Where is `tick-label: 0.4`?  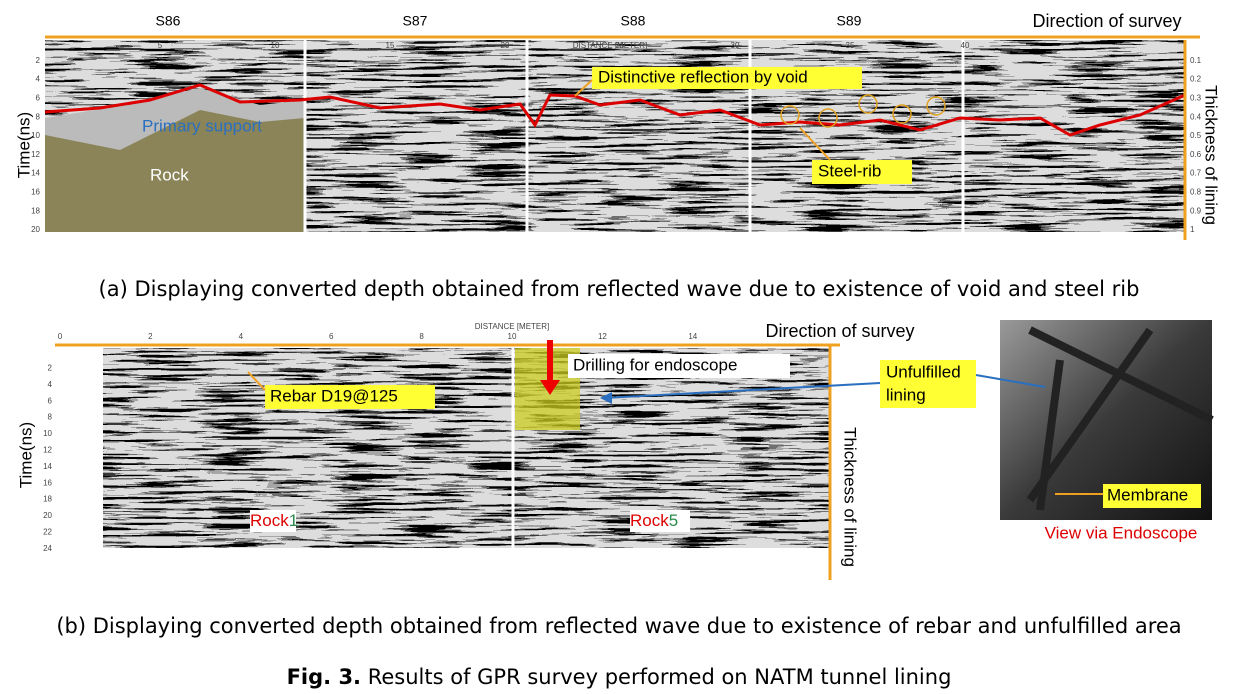 tick-label: 0.4 is located at coordinates (1196, 116).